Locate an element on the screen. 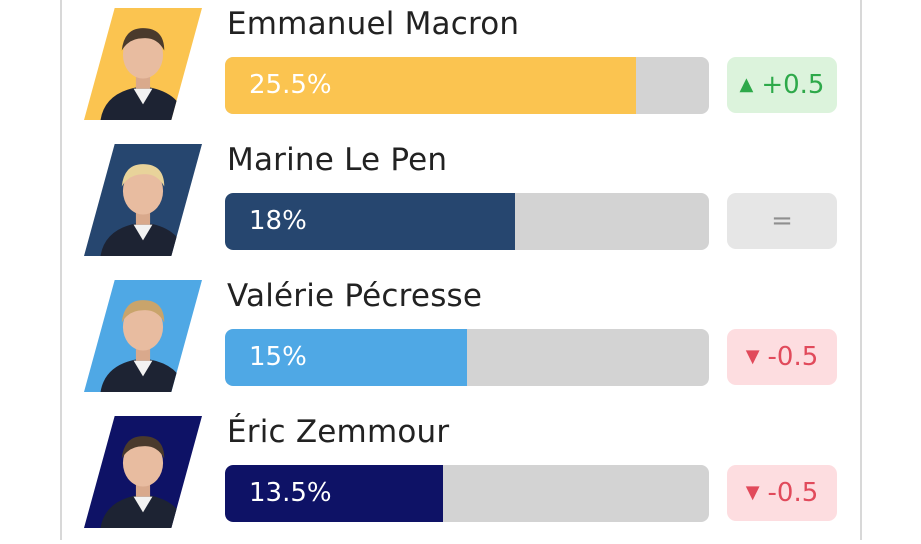  bar-track: 13.5% is located at coordinates (467, 493).